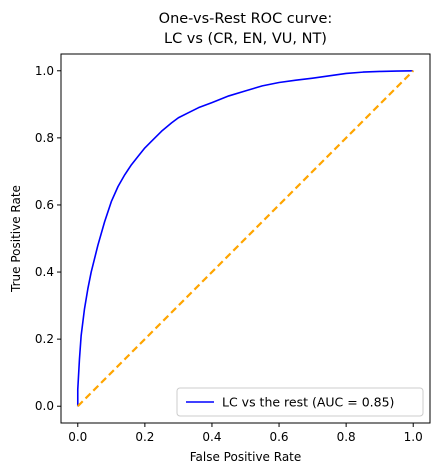 The height and width of the screenshot is (476, 440). Describe the element at coordinates (346, 437) in the screenshot. I see `x-tick-label: 0.8` at that location.